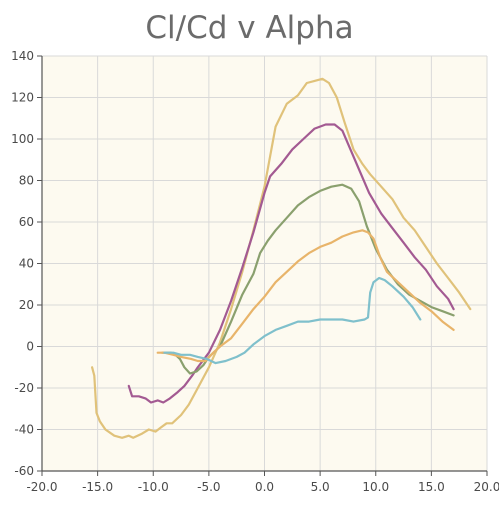 The height and width of the screenshot is (514, 499). I want to click on x-tick-label: -10.0, so click(153, 487).